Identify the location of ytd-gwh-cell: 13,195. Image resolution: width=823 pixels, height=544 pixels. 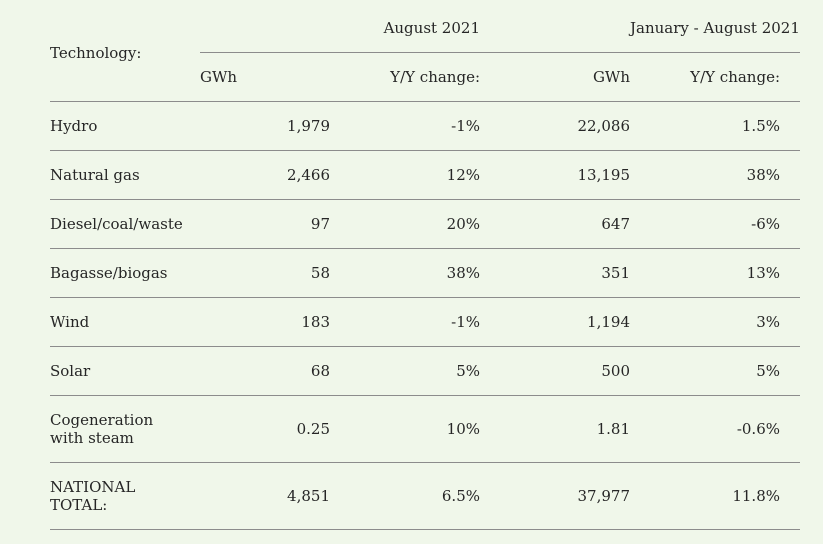
(604, 175).